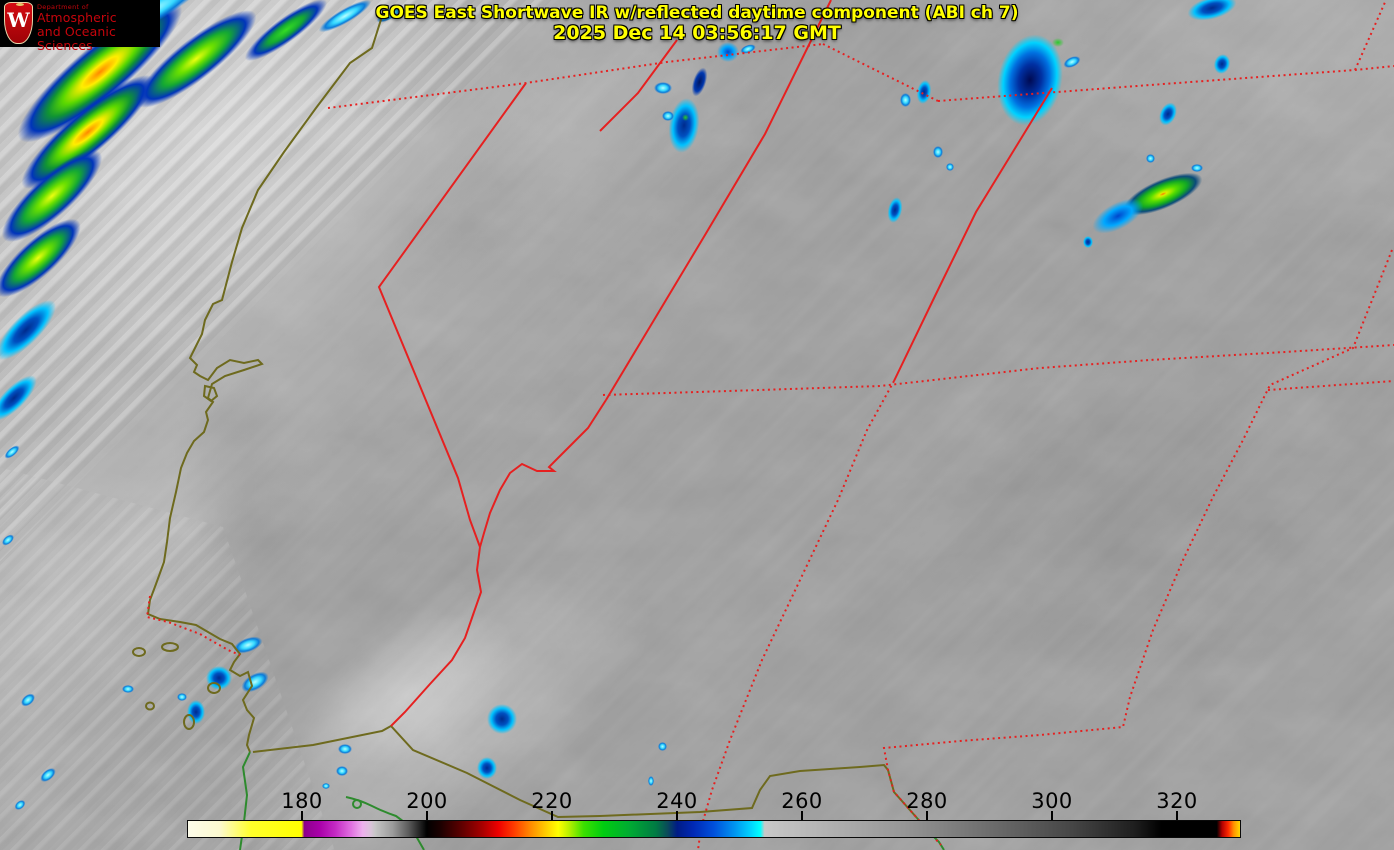 The width and height of the screenshot is (1394, 850). What do you see at coordinates (427, 801) in the screenshot?
I see `colorbar-tick-label: 200` at bounding box center [427, 801].